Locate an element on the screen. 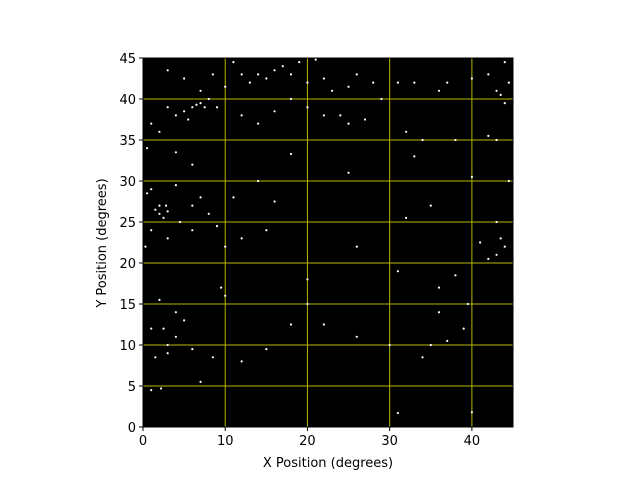 The height and width of the screenshot is (484, 640). y-tick-label: 10 is located at coordinates (127, 346).